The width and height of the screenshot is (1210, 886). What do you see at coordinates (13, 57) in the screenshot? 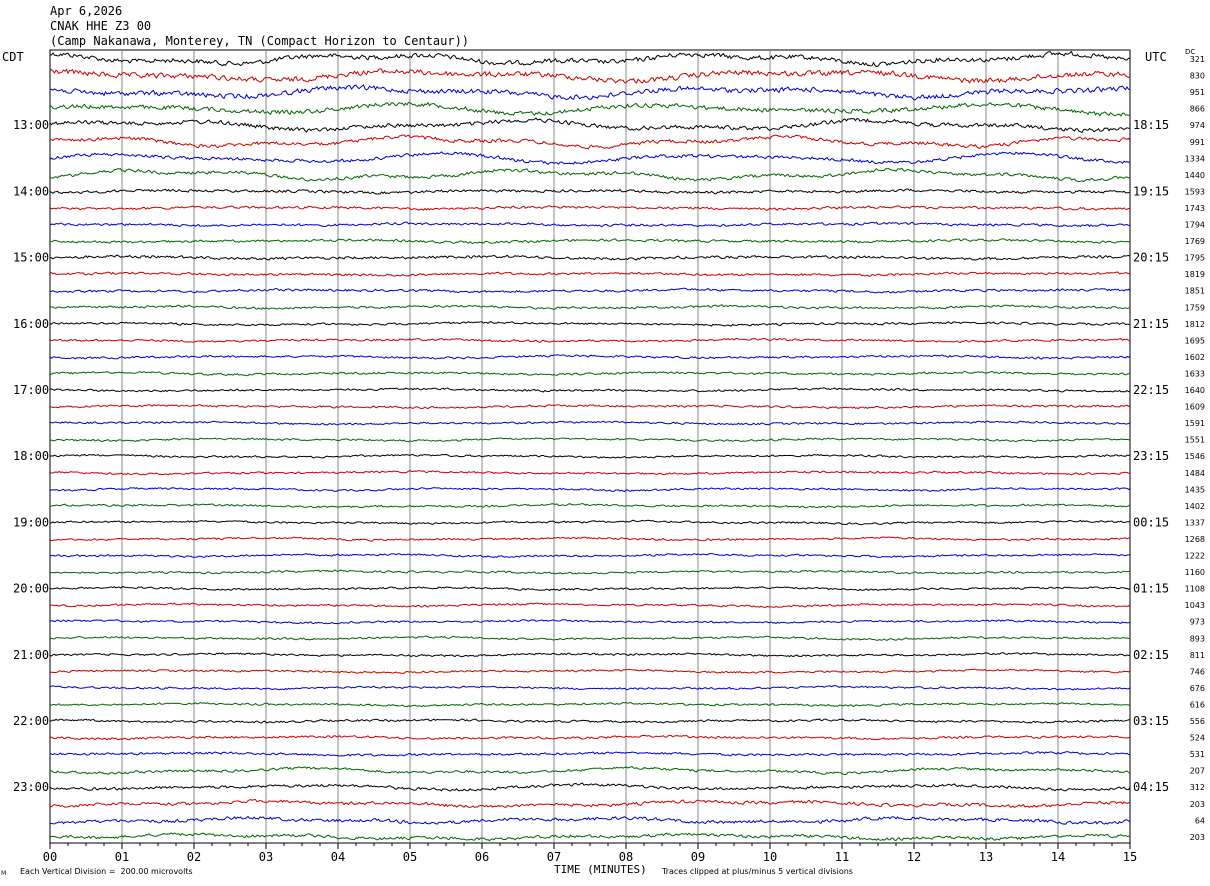
I see `left-timezone-label: CDT` at bounding box center [13, 57].